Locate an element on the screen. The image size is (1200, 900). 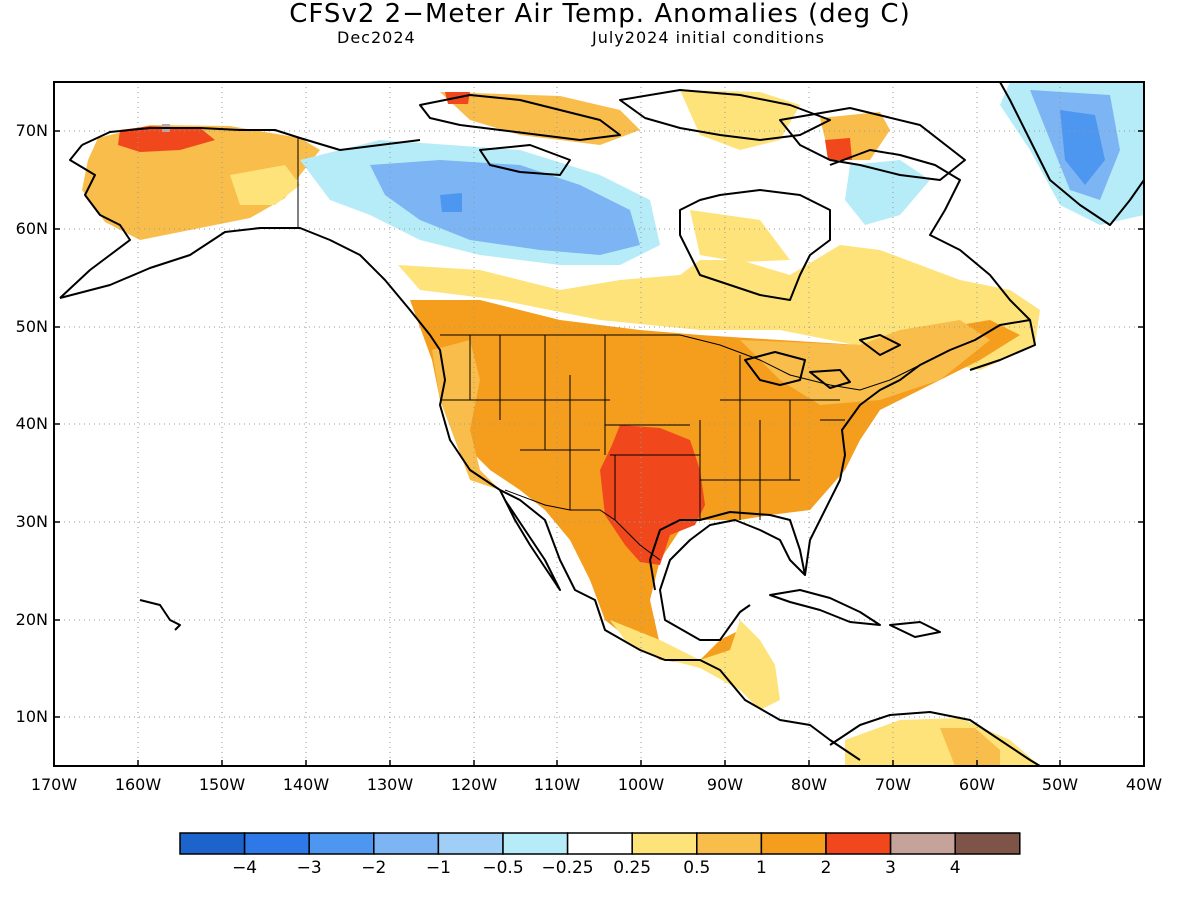
lon-label-40w: 40W is located at coordinates (1144, 784).